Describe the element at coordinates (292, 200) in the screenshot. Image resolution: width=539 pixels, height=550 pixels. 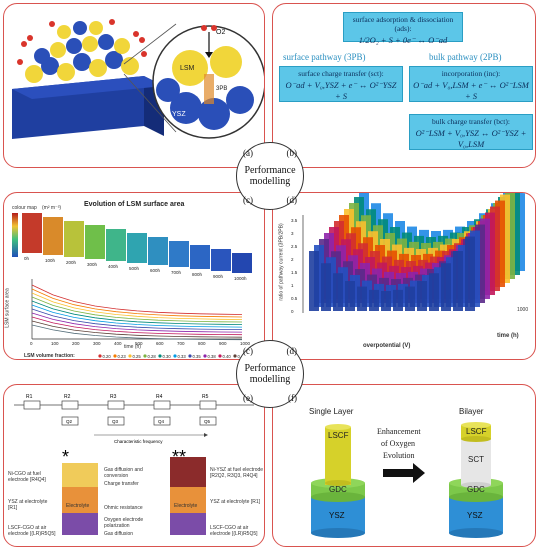
I see `hub-top-label-d: (d)` at that location.